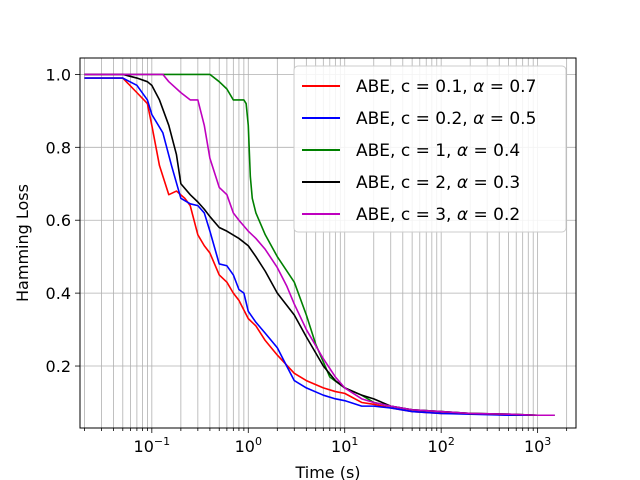 The width and height of the screenshot is (640, 480). I want to click on legend-box, so click(430, 149).